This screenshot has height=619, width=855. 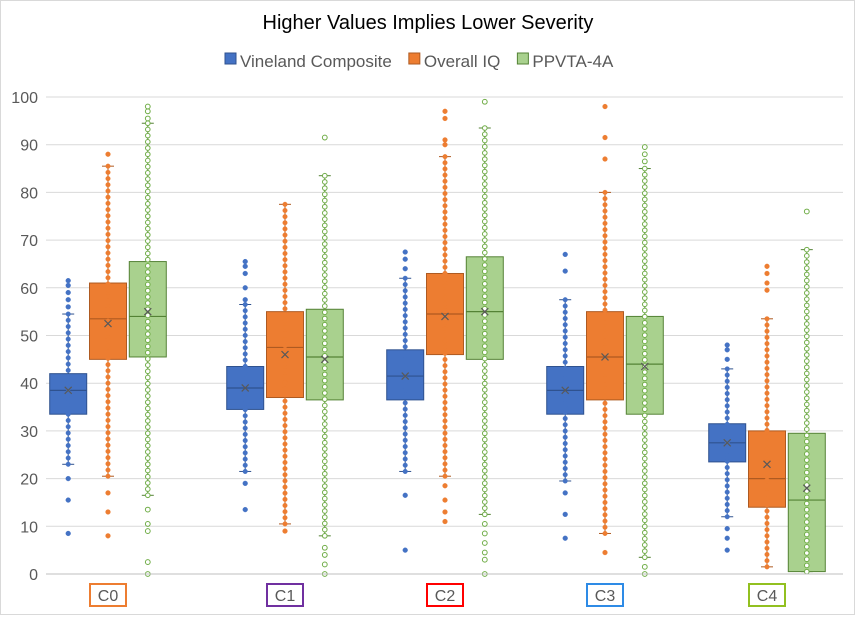 I want to click on y-tick-label-80: 80, so click(x=29, y=193).